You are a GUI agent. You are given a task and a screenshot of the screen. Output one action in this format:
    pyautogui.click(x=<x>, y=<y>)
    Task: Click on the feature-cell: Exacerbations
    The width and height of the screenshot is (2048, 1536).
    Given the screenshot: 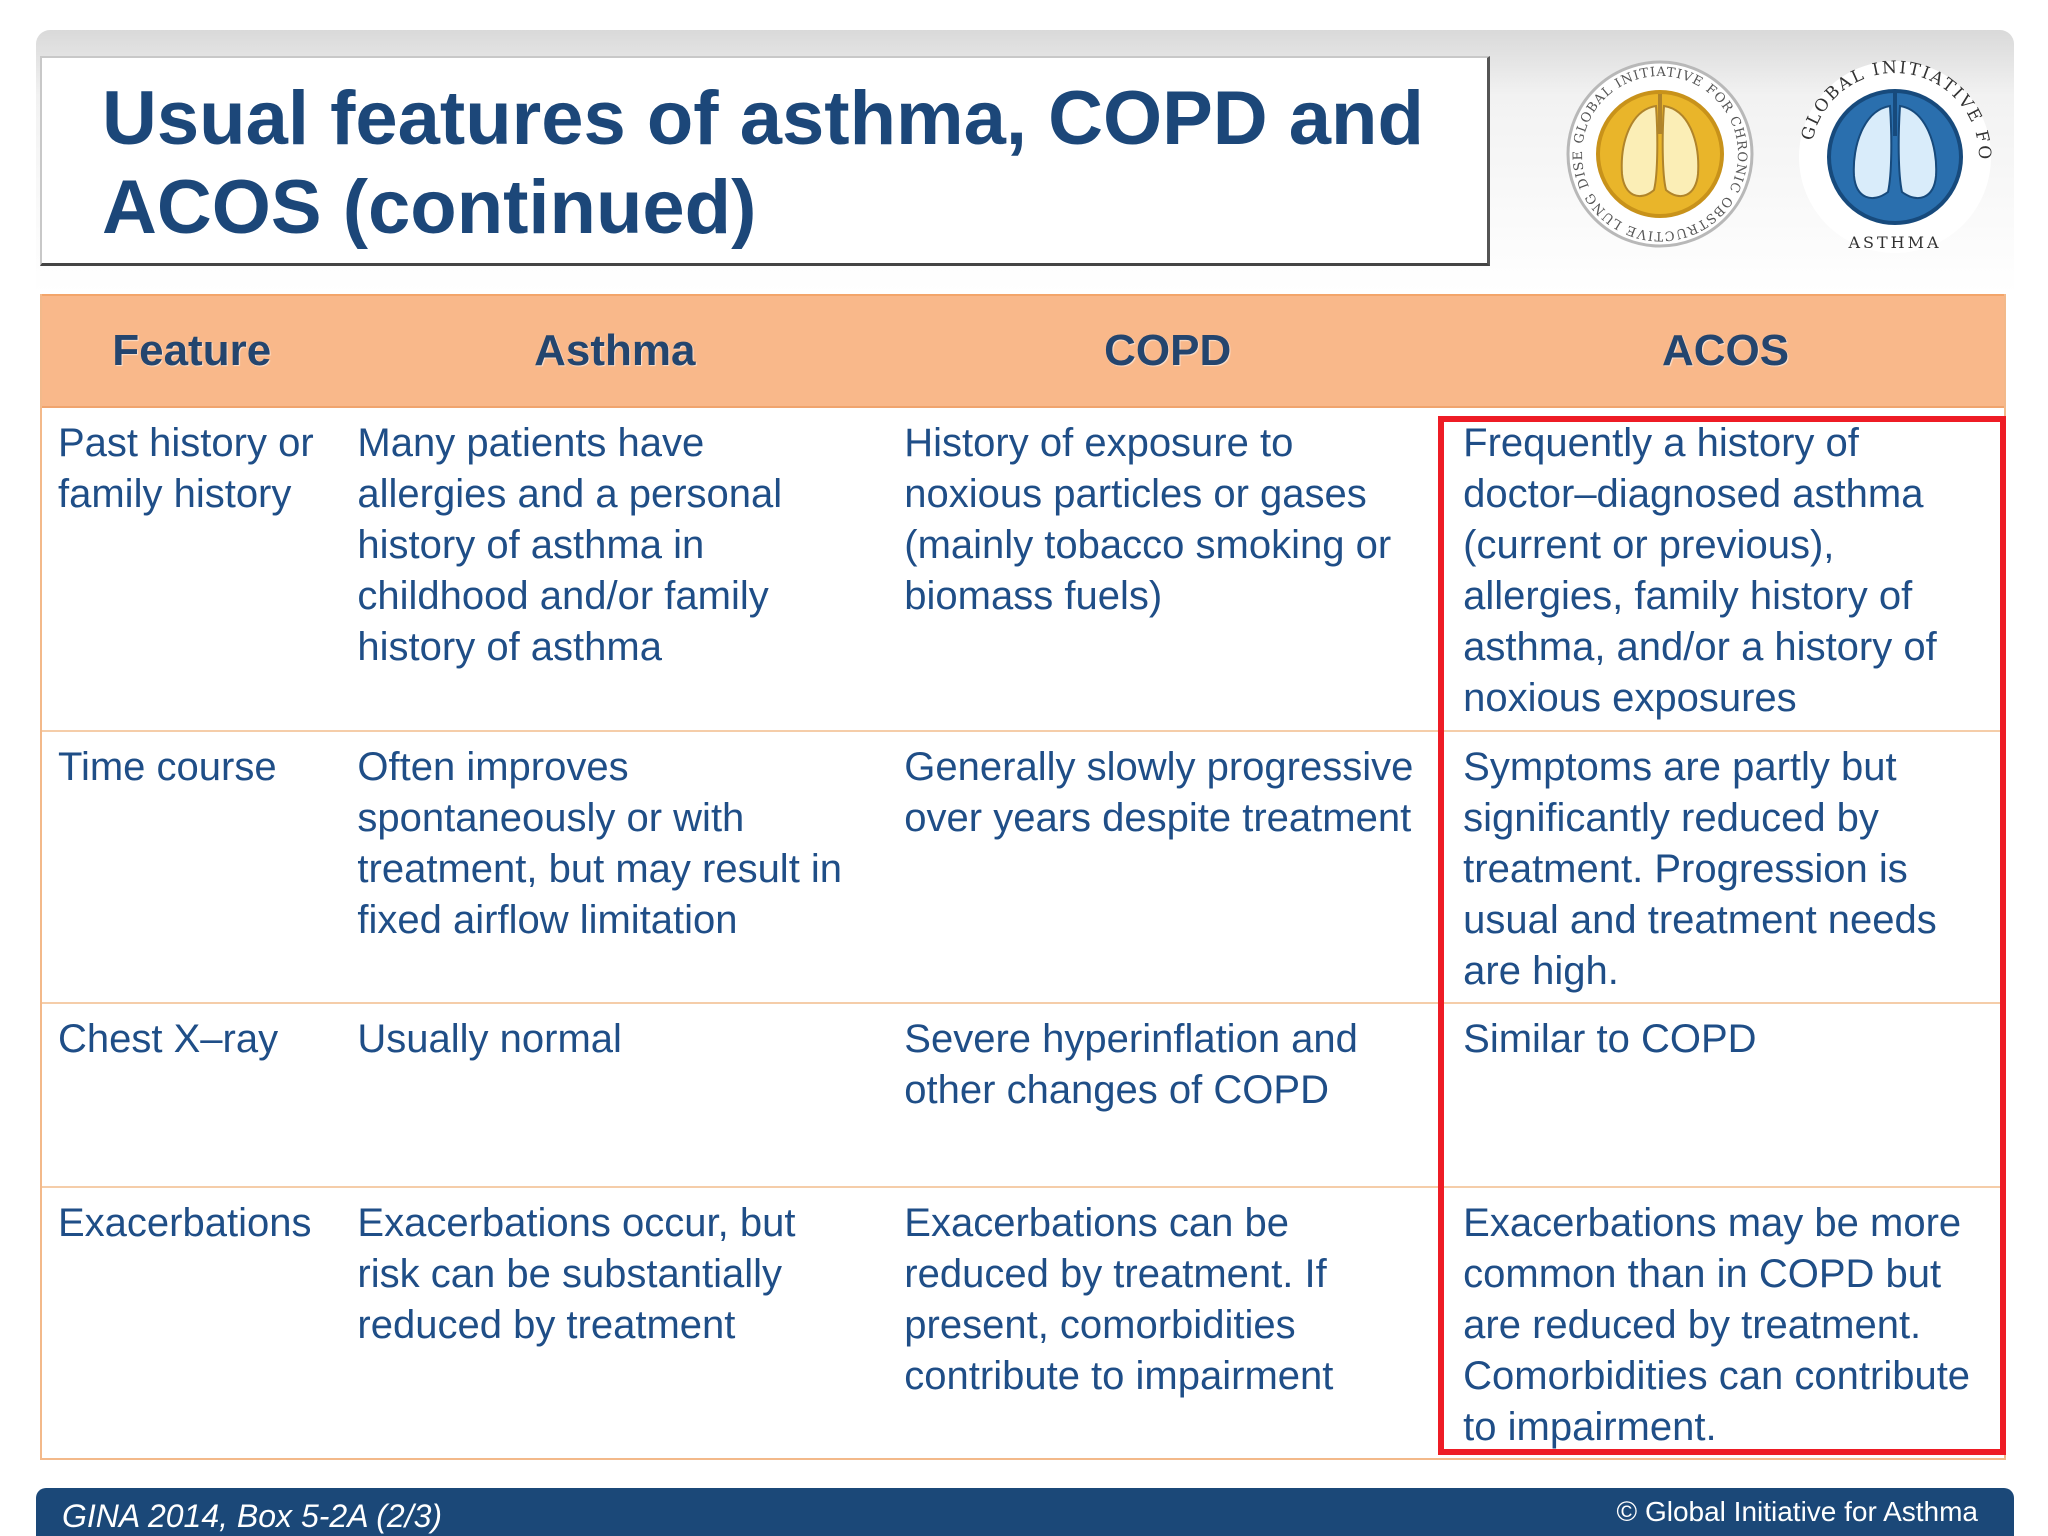 What is the action you would take?
    pyautogui.click(x=185, y=1223)
    